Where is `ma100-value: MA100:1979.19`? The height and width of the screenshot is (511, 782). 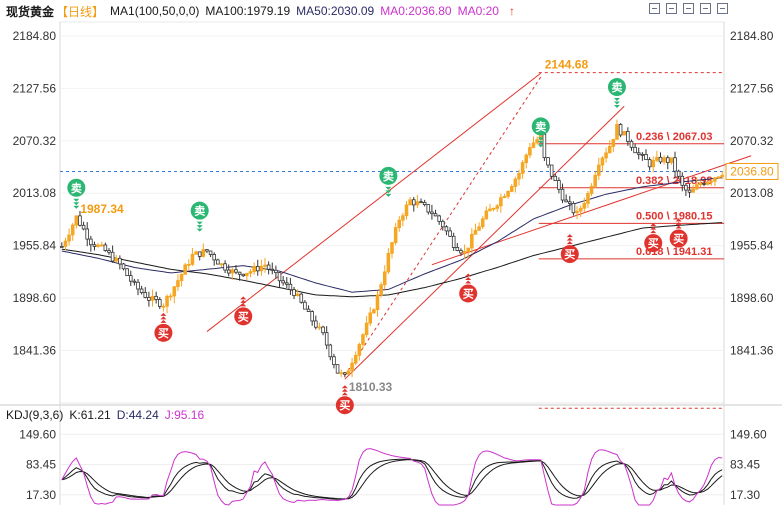
ma100-value: MA100:1979.19 is located at coordinates (248, 11).